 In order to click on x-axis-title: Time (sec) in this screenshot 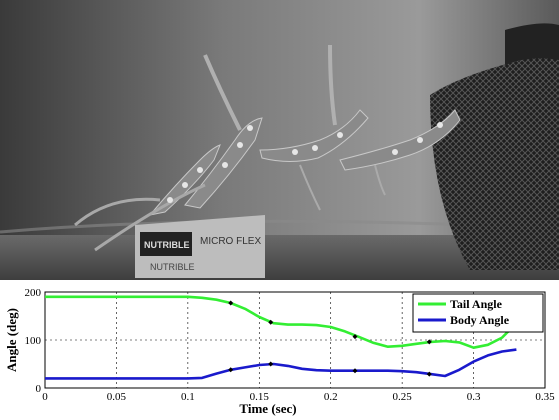, I will do `click(267, 408)`.